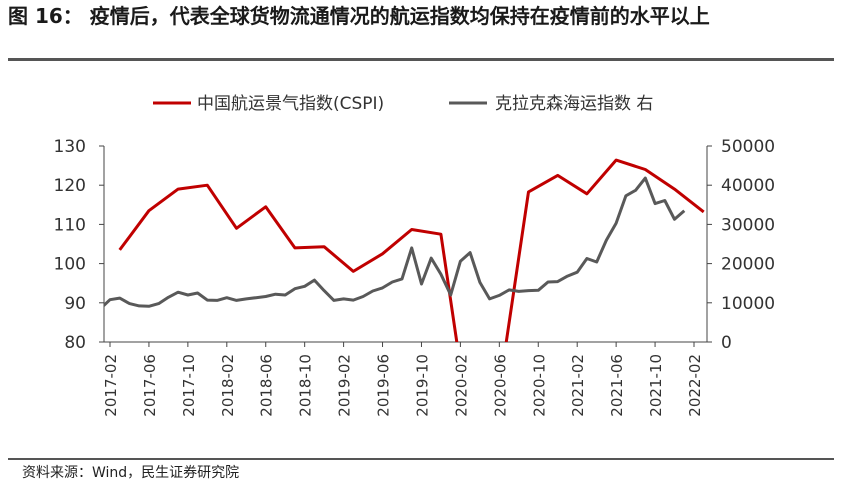 The width and height of the screenshot is (843, 484). Describe the element at coordinates (726, 343) in the screenshot. I see `right-tick-label: 0` at that location.